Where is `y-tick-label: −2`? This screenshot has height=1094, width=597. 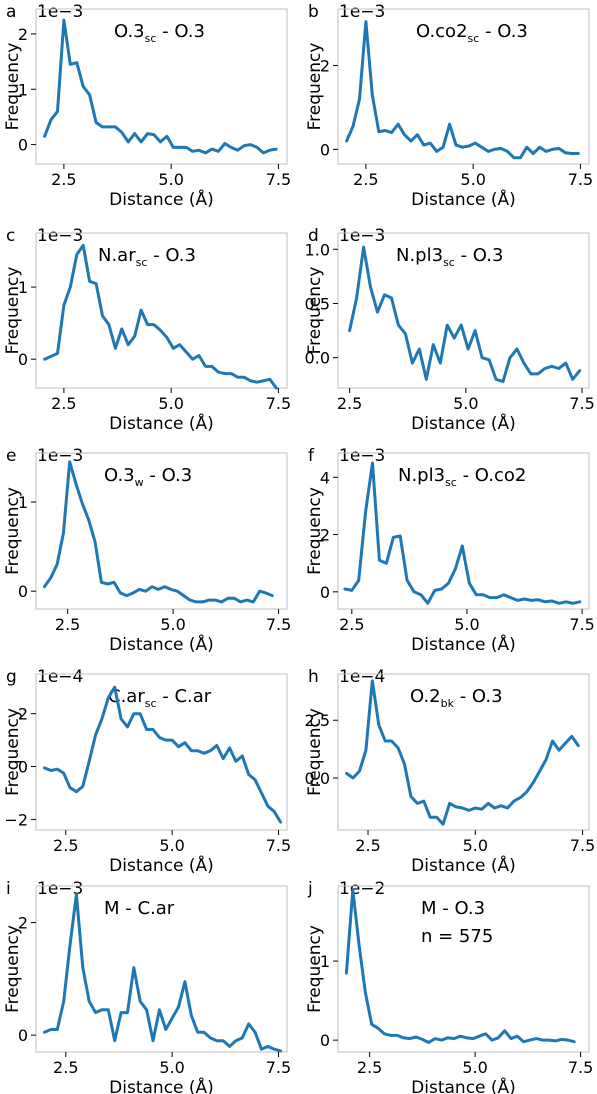
y-tick-label: −2 is located at coordinates (16, 819).